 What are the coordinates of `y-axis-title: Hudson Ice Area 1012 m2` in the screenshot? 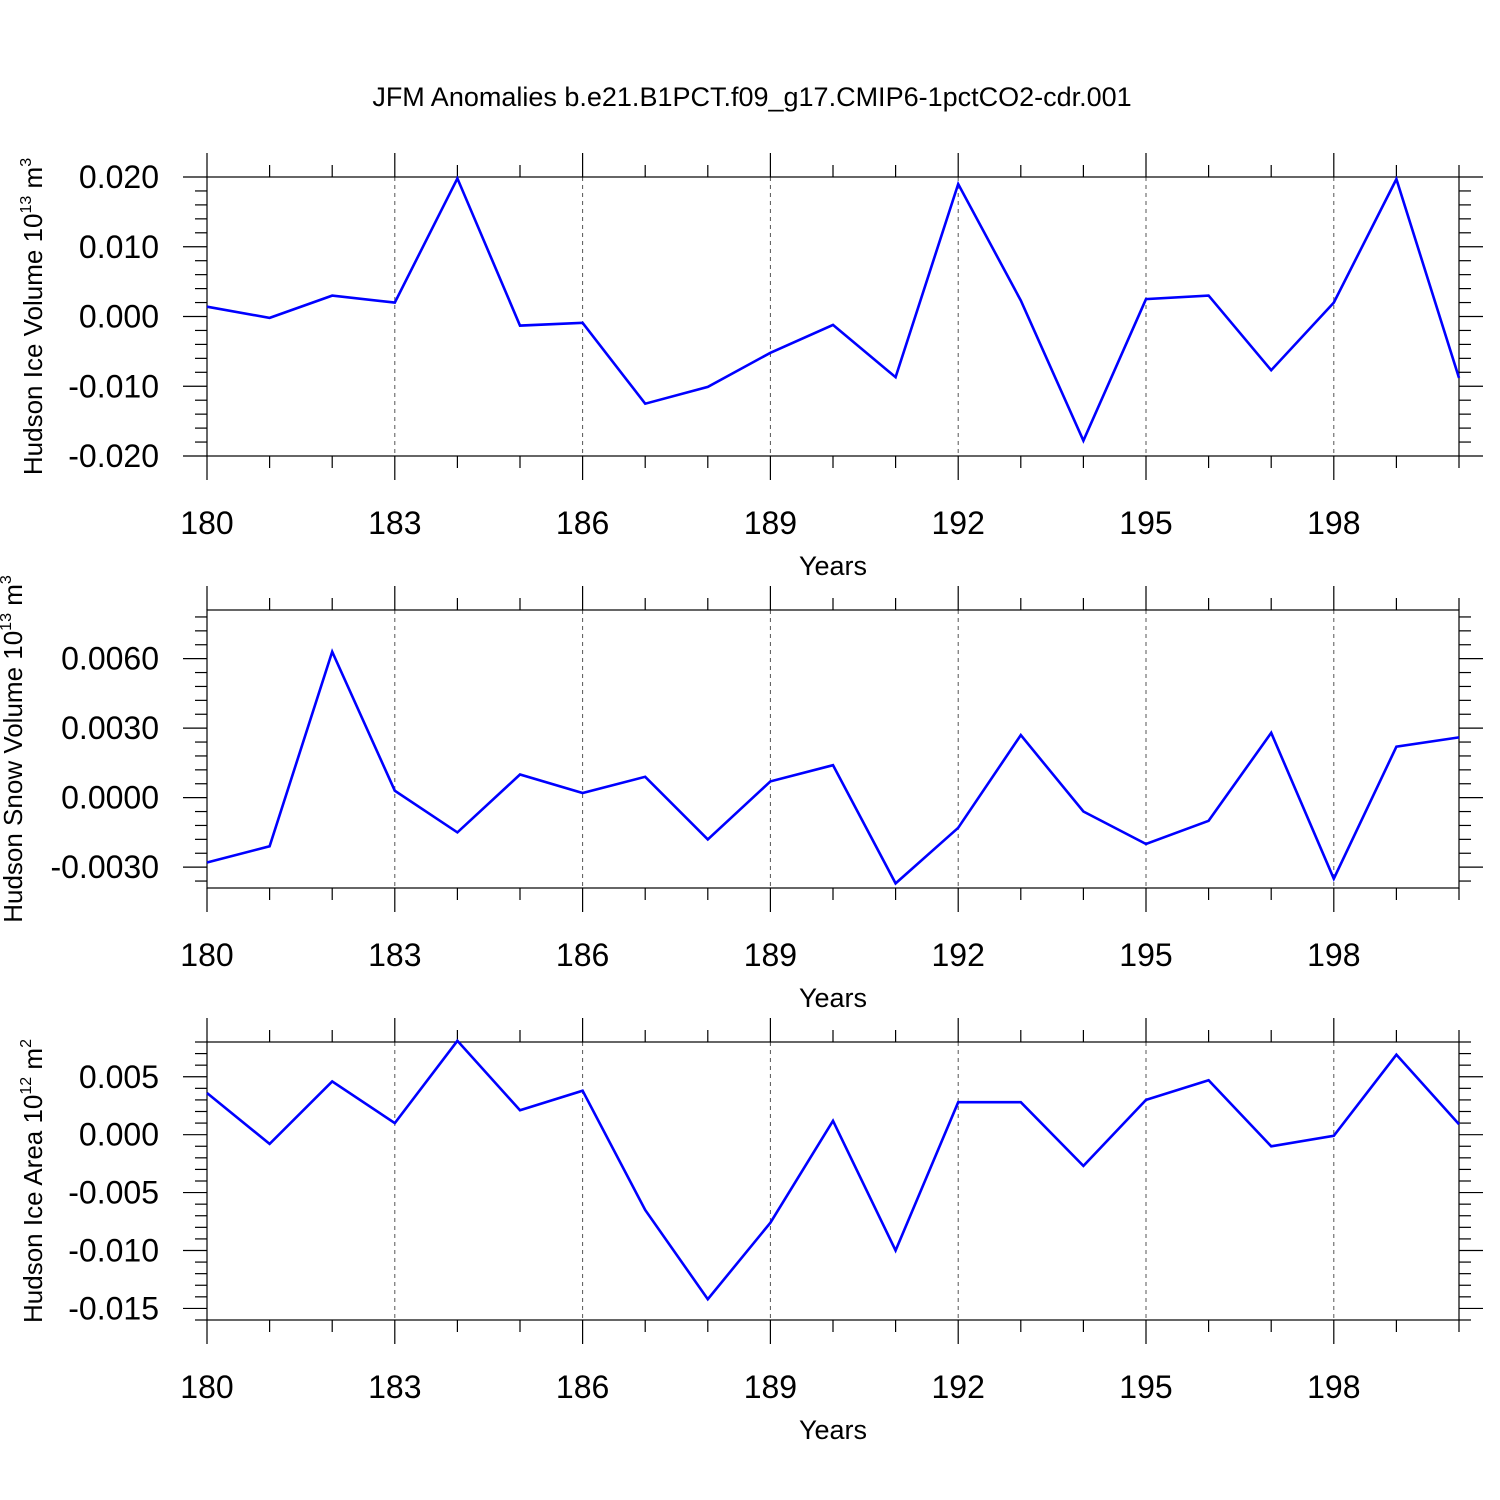 It's located at (33, 1181).